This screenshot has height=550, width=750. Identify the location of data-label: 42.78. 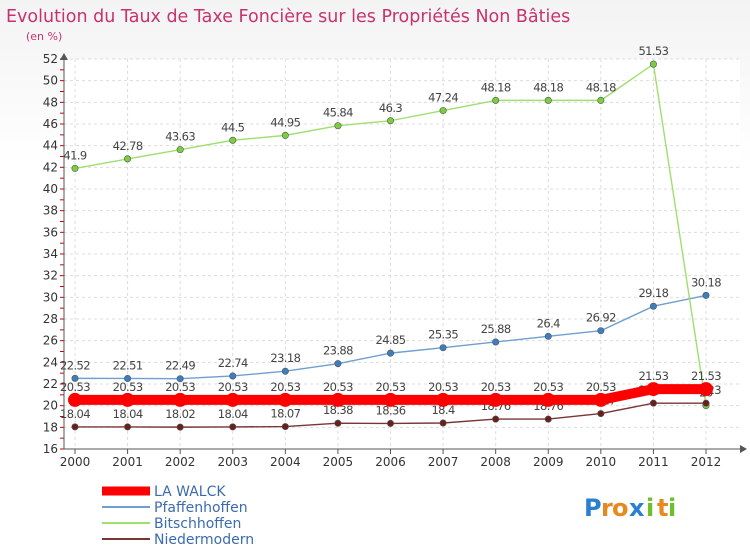
(128, 146).